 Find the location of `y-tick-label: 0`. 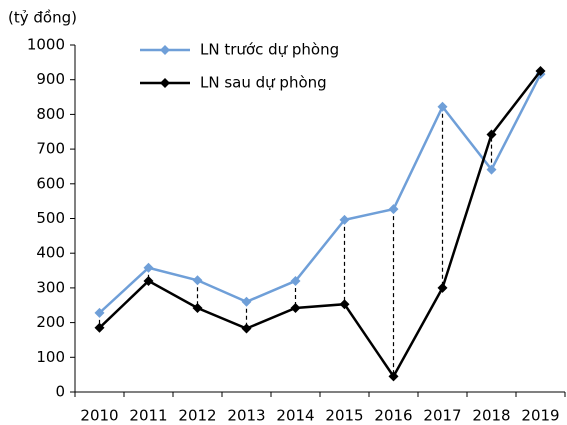

y-tick-label: 0 is located at coordinates (60, 392).